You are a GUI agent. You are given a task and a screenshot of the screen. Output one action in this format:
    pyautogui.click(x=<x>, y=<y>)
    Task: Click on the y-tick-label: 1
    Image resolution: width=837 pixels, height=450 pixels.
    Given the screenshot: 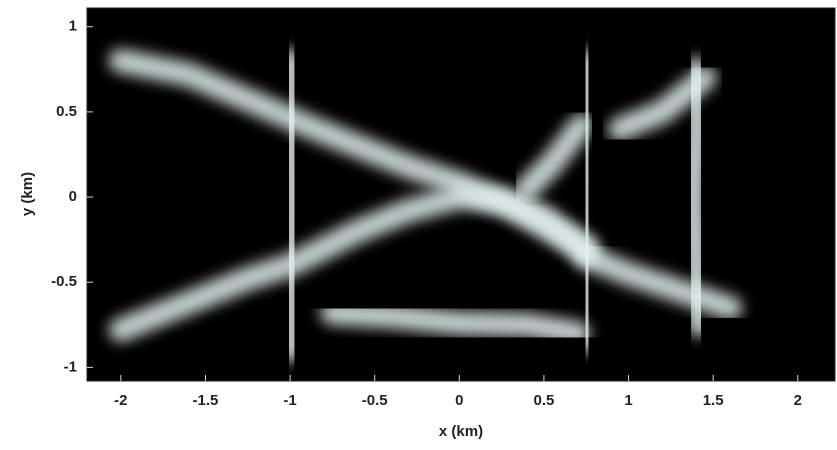 What is the action you would take?
    pyautogui.click(x=73, y=26)
    